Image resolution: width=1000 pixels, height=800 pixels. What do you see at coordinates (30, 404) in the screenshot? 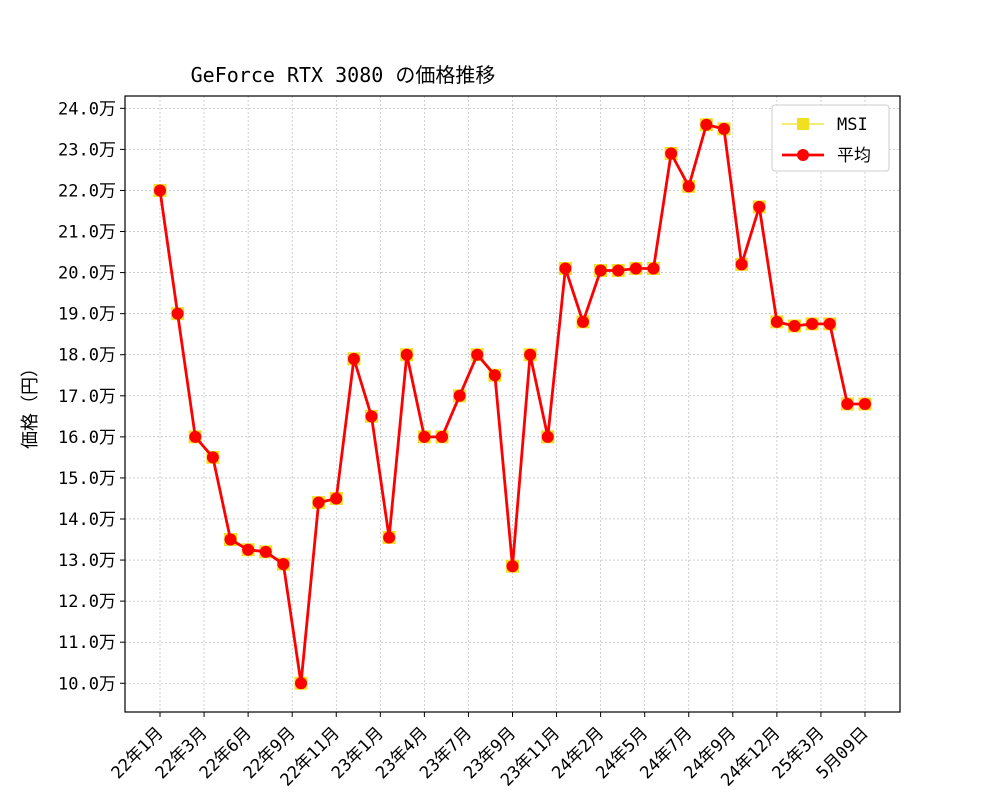
I see `y-axis-label: 価格（円）` at bounding box center [30, 404].